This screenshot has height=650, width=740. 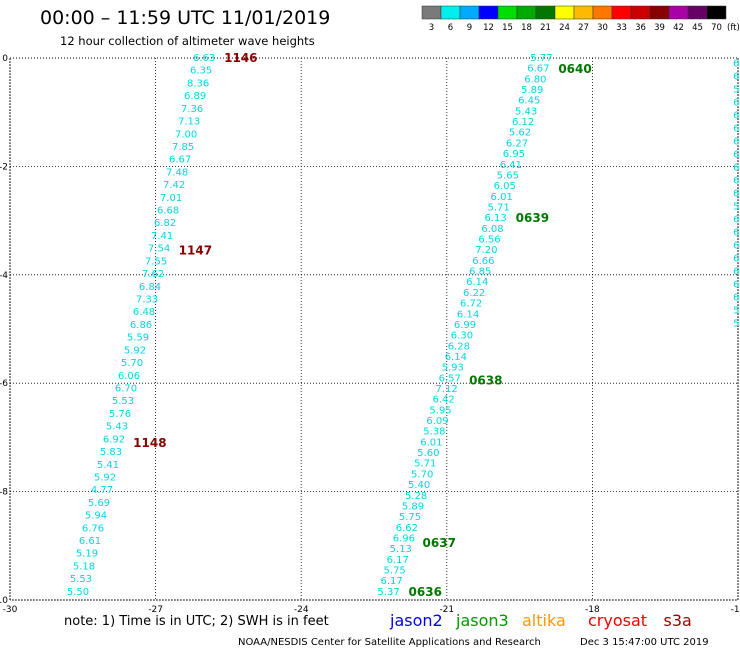 What do you see at coordinates (474, 293) in the screenshot?
I see `wave-height-value: 6.22` at bounding box center [474, 293].